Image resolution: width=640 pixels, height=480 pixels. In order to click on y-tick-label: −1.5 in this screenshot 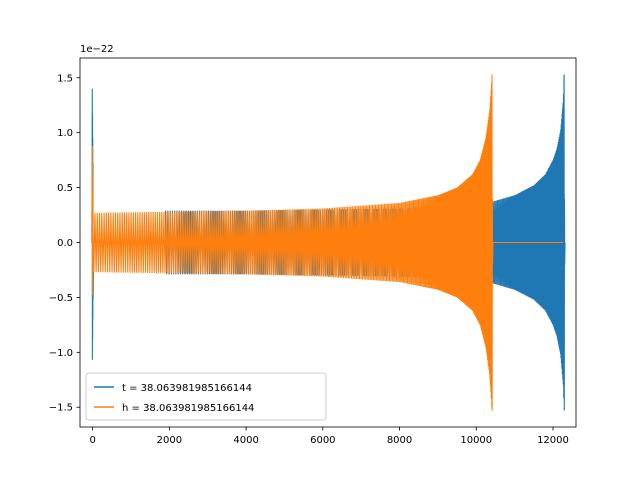, I will do `click(61, 408)`.